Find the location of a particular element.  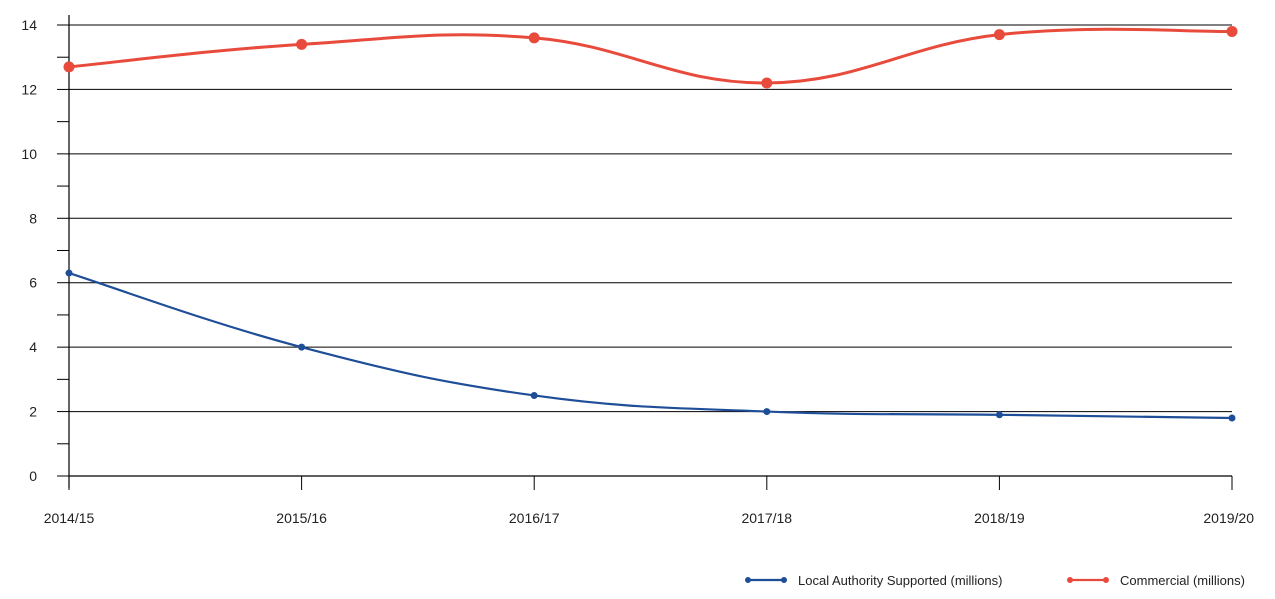

series-line is located at coordinates (650, 56).